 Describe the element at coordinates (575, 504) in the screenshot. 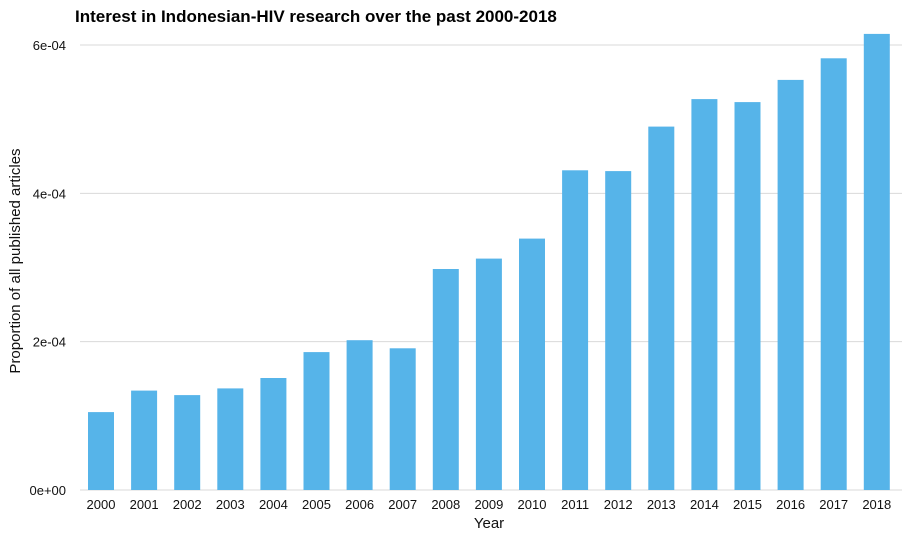

I see `x-tick-label: 2011` at that location.